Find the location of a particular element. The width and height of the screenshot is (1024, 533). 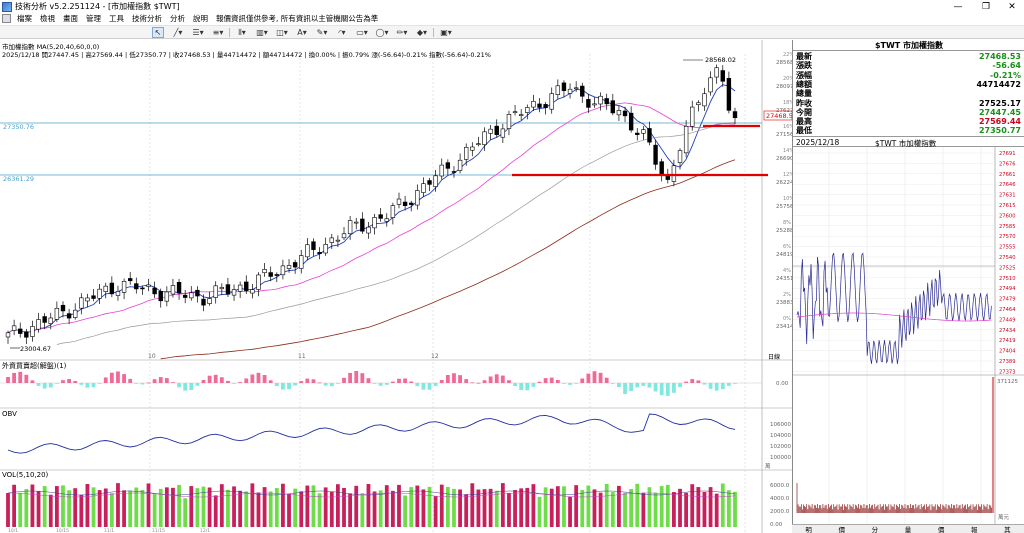

tick-axis-label: 27419 is located at coordinates (1007, 341).